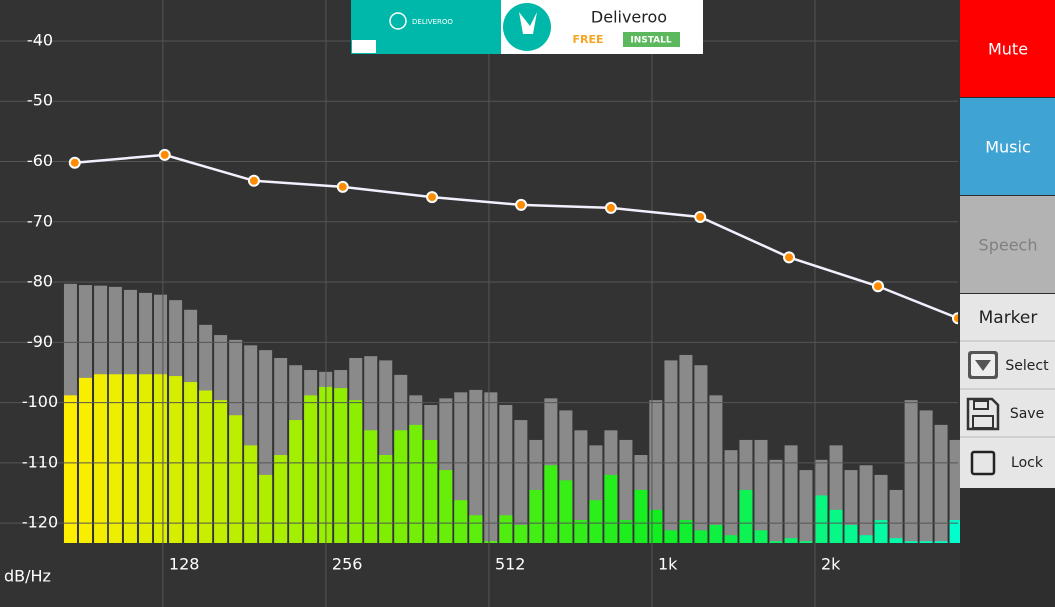  Describe the element at coordinates (587, 39) in the screenshot. I see `ad-price: FREE` at that location.